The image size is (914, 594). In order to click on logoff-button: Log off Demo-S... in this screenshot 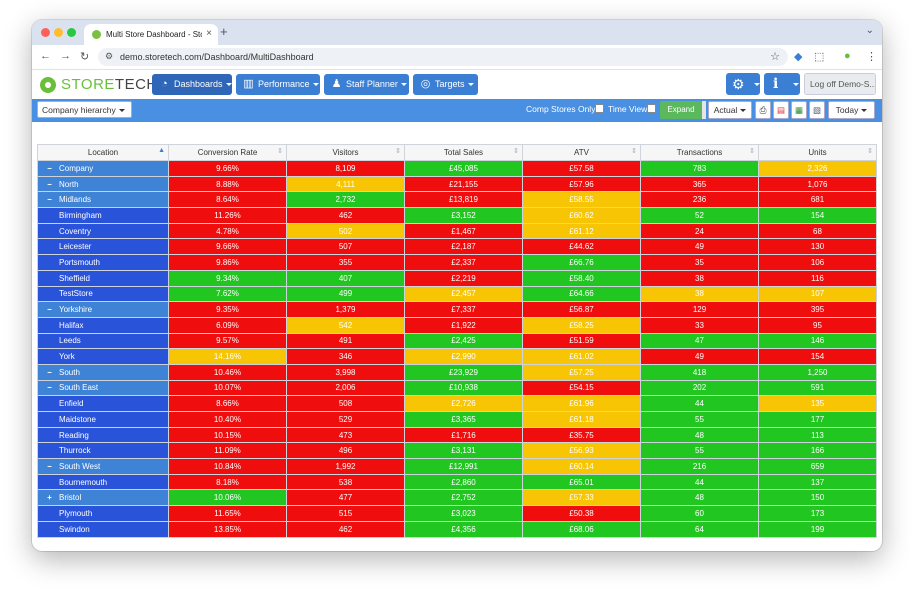, I will do `click(840, 84)`.